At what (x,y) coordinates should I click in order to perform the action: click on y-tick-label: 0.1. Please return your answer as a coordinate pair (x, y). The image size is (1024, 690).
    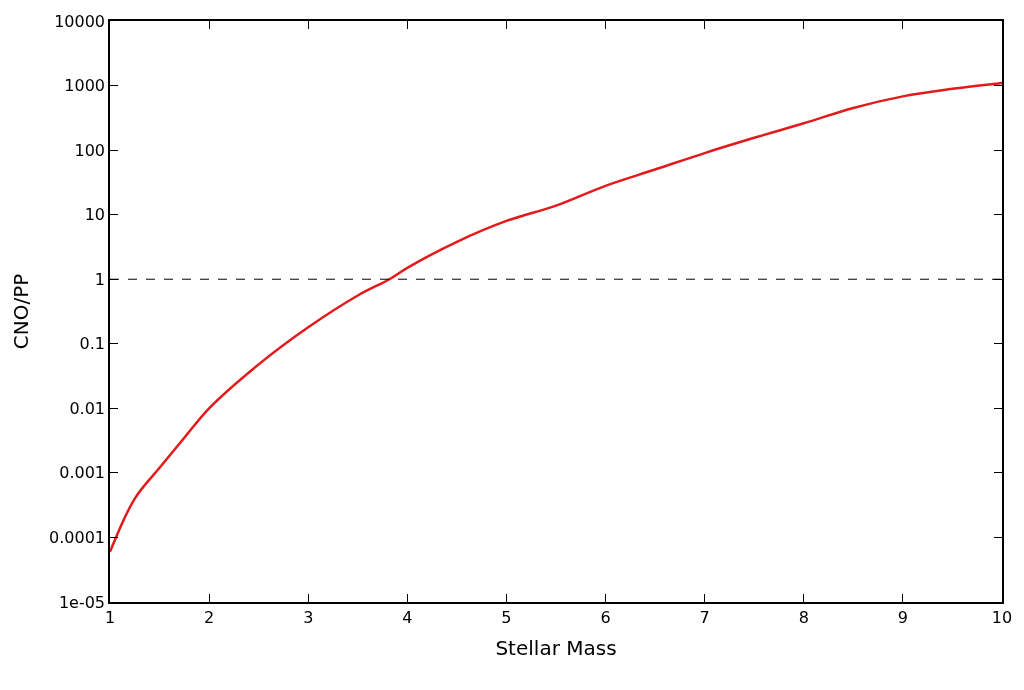
    Looking at the image, I should click on (92, 344).